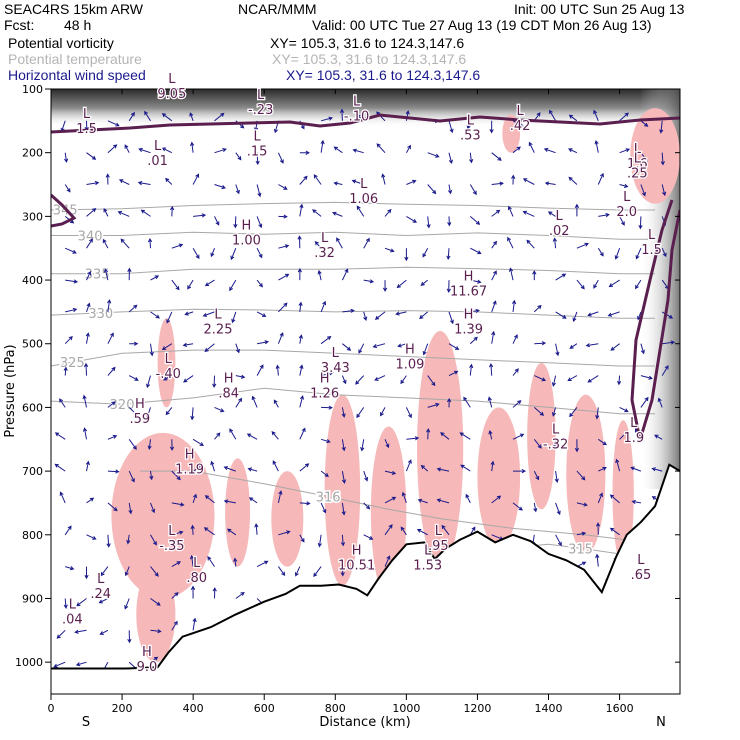  What do you see at coordinates (406, 708) in the screenshot?
I see `x-tick-label-1000: 1000` at bounding box center [406, 708].